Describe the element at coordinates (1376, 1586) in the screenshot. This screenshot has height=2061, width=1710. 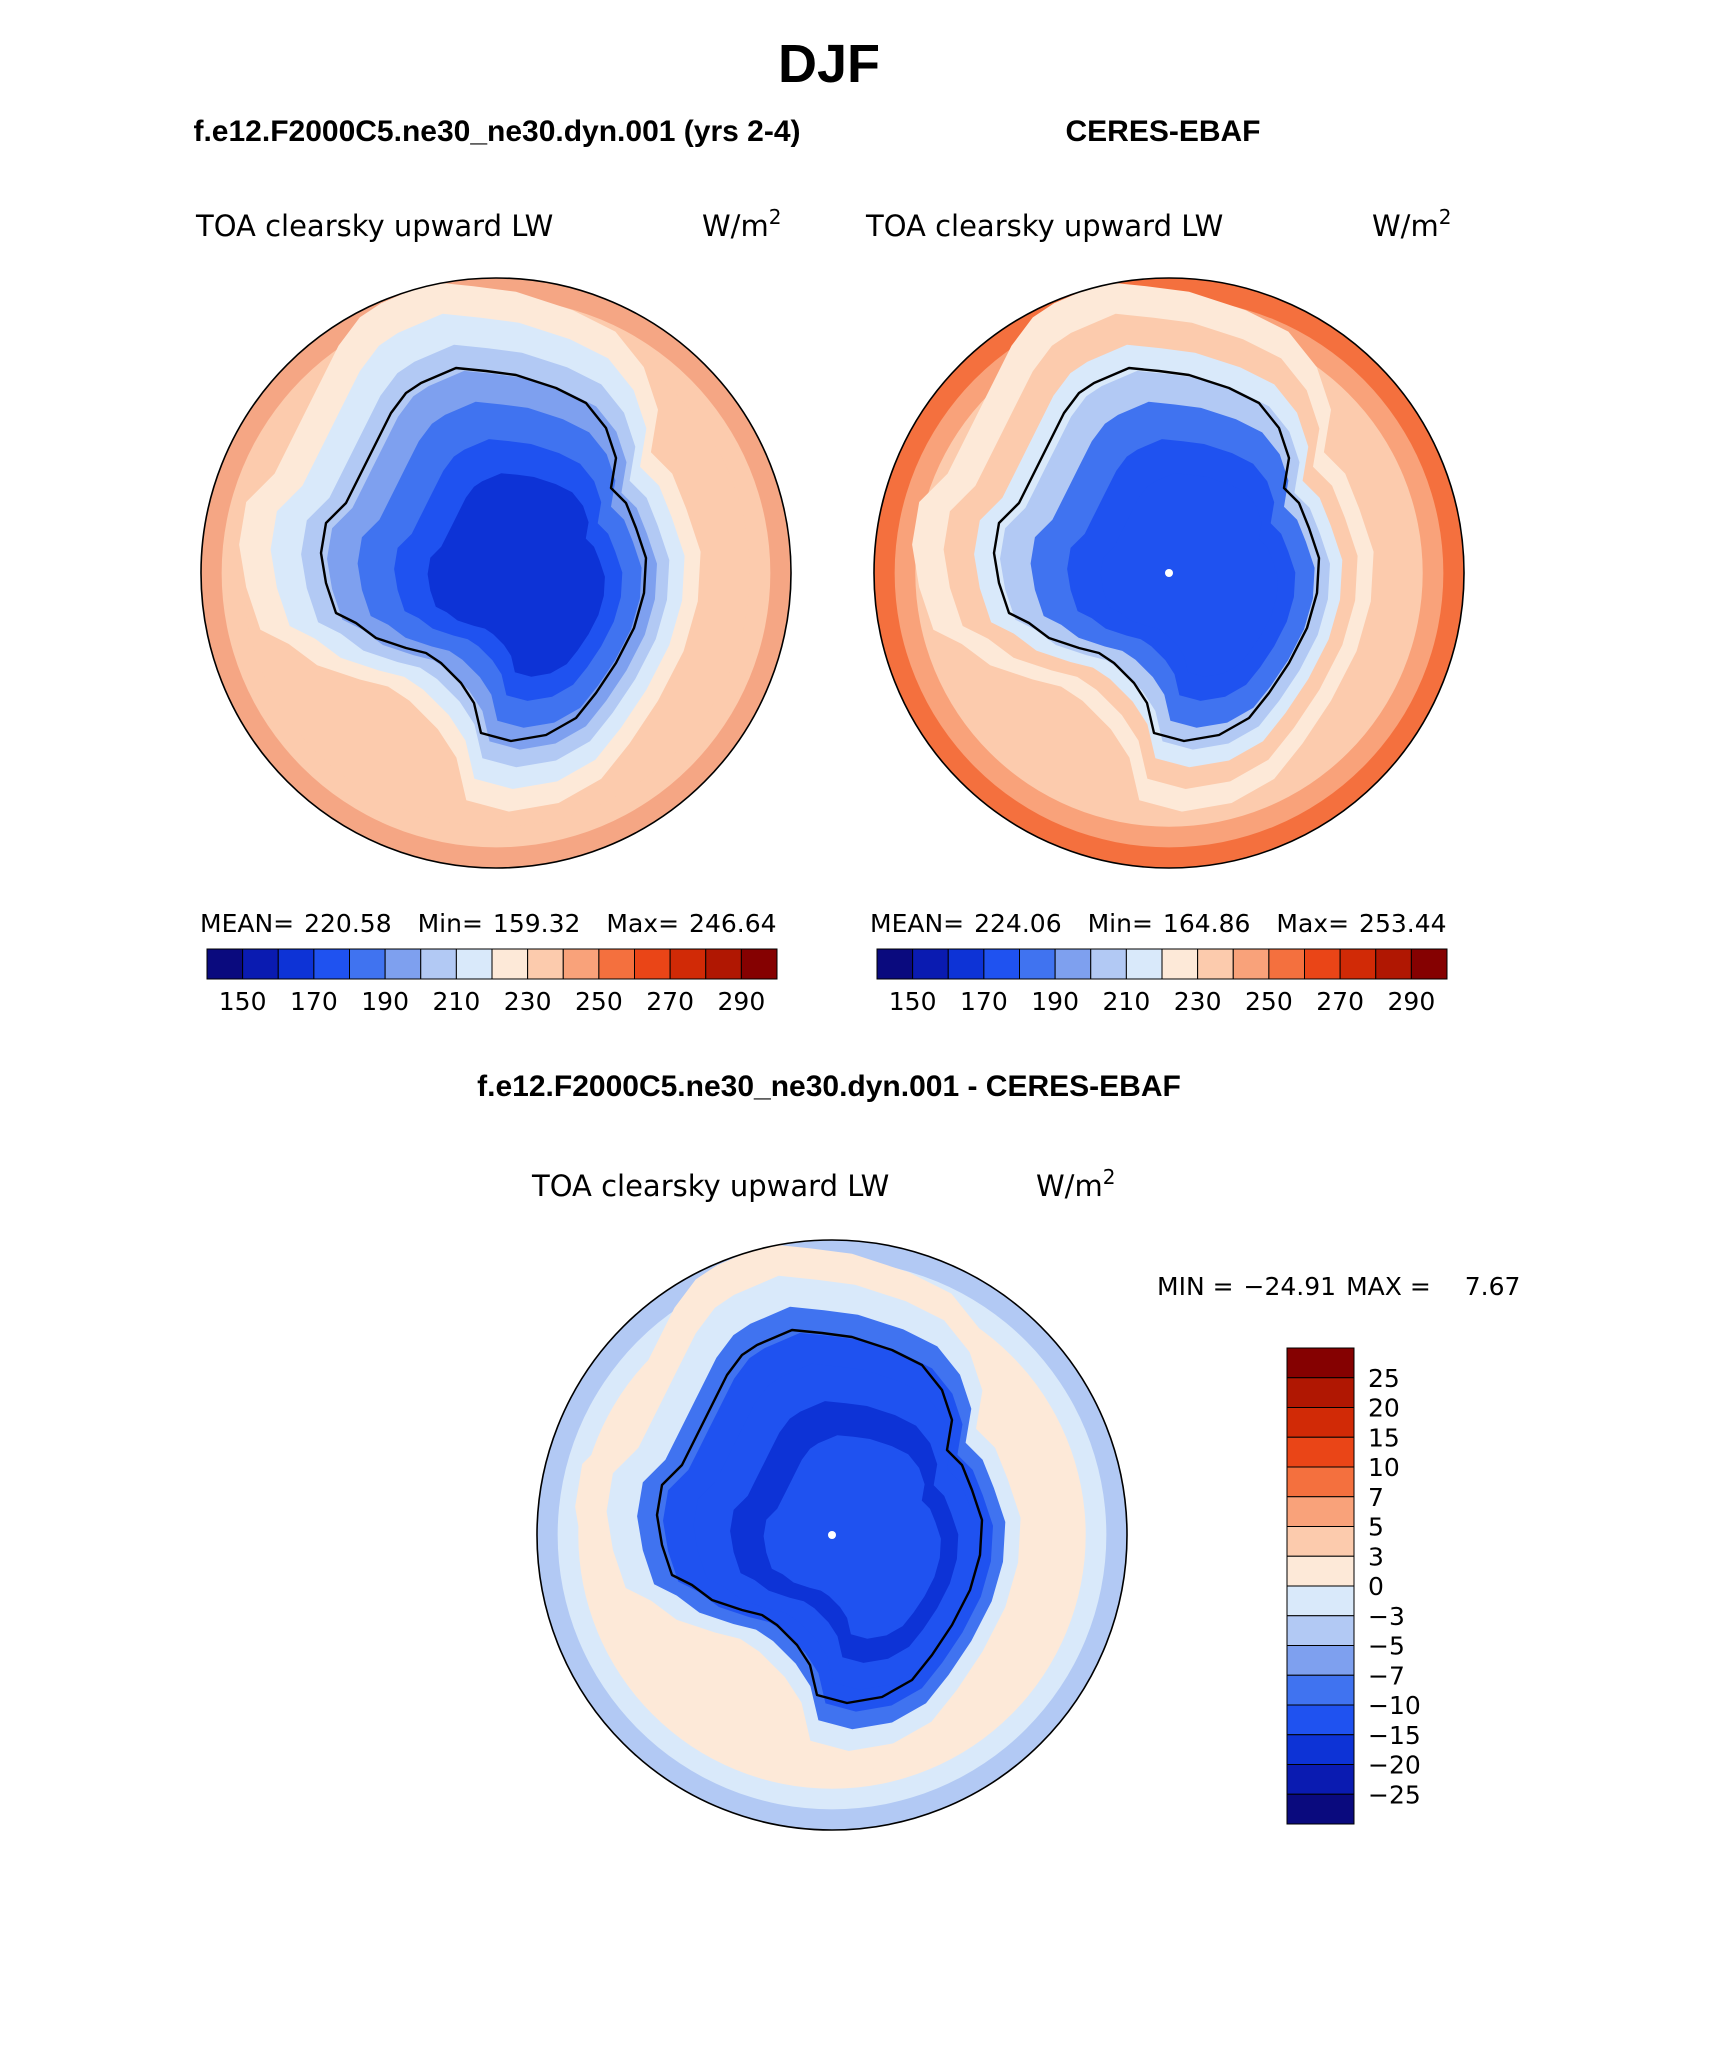
I see `colorbar-tick-label: 0` at that location.